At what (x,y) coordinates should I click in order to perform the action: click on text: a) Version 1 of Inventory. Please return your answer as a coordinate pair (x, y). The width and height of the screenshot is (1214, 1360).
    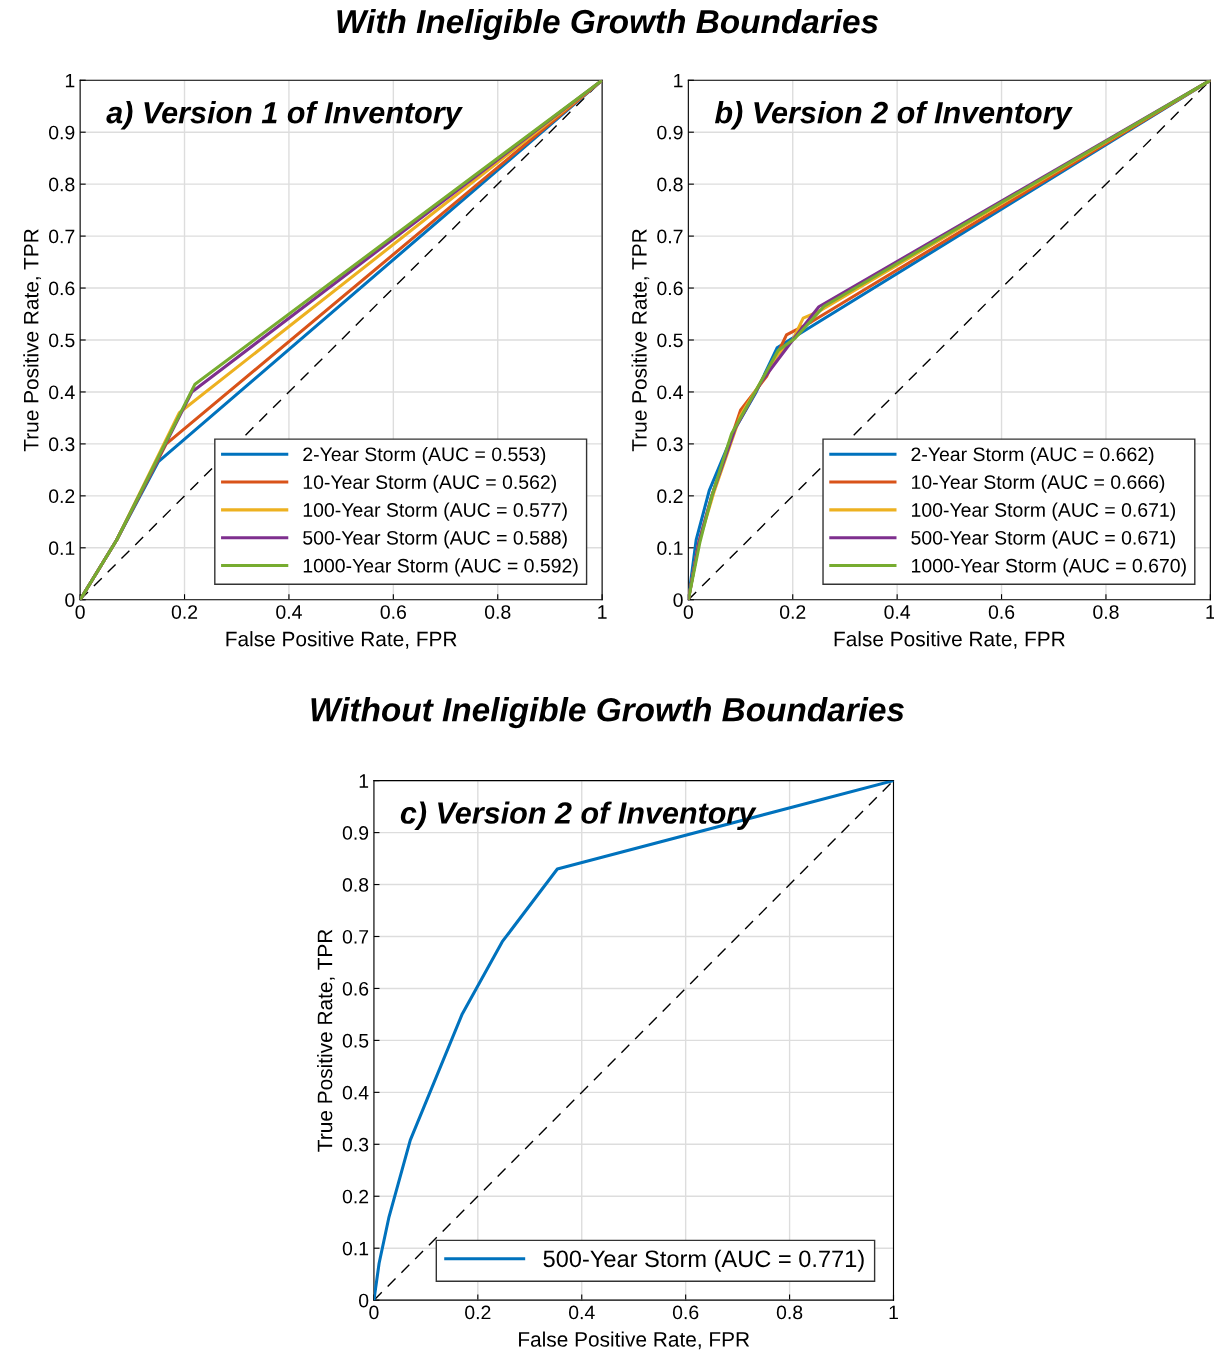
    Looking at the image, I should click on (284, 115).